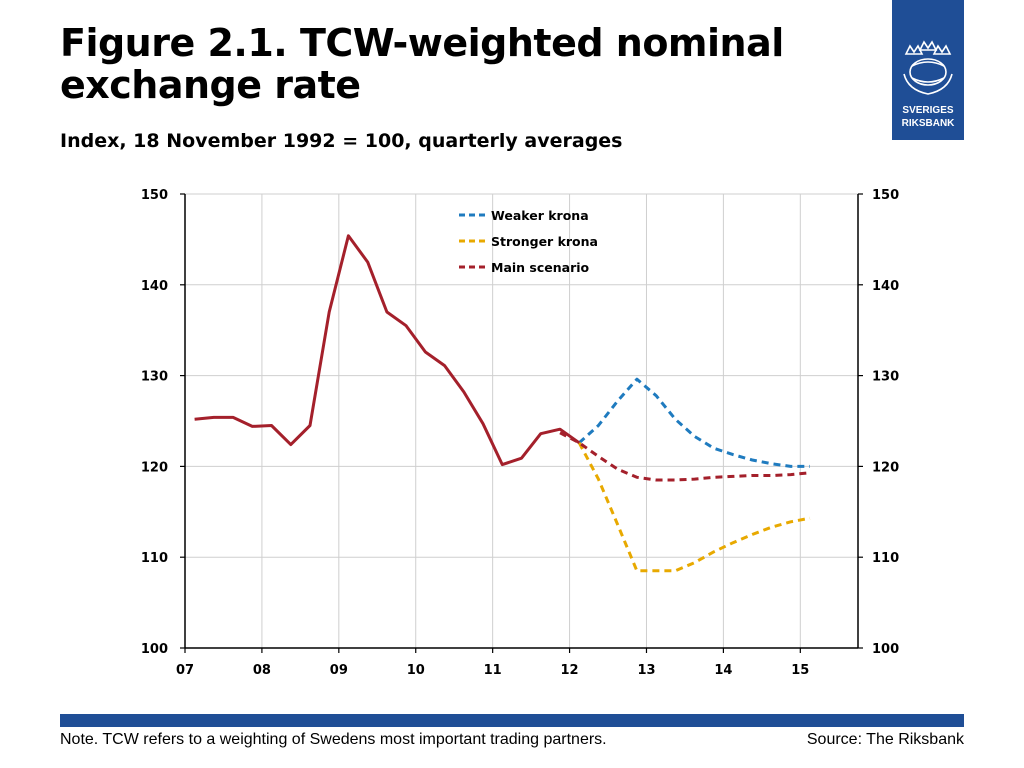 This screenshot has width=1024, height=768. Describe the element at coordinates (154, 377) in the screenshot. I see `y-tick-label-left: 130` at that location.